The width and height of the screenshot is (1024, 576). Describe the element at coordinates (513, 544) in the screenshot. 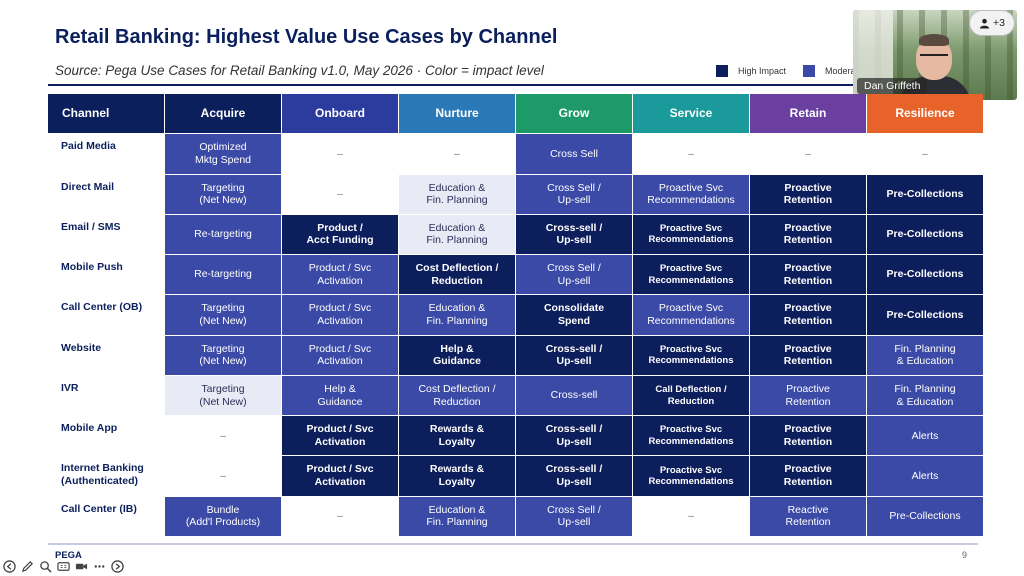

I see `footer-divider` at that location.